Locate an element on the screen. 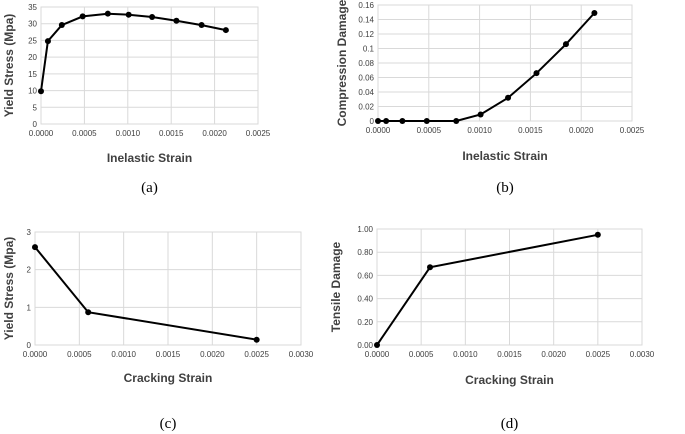  y-tick-label: 15 is located at coordinates (32, 74).